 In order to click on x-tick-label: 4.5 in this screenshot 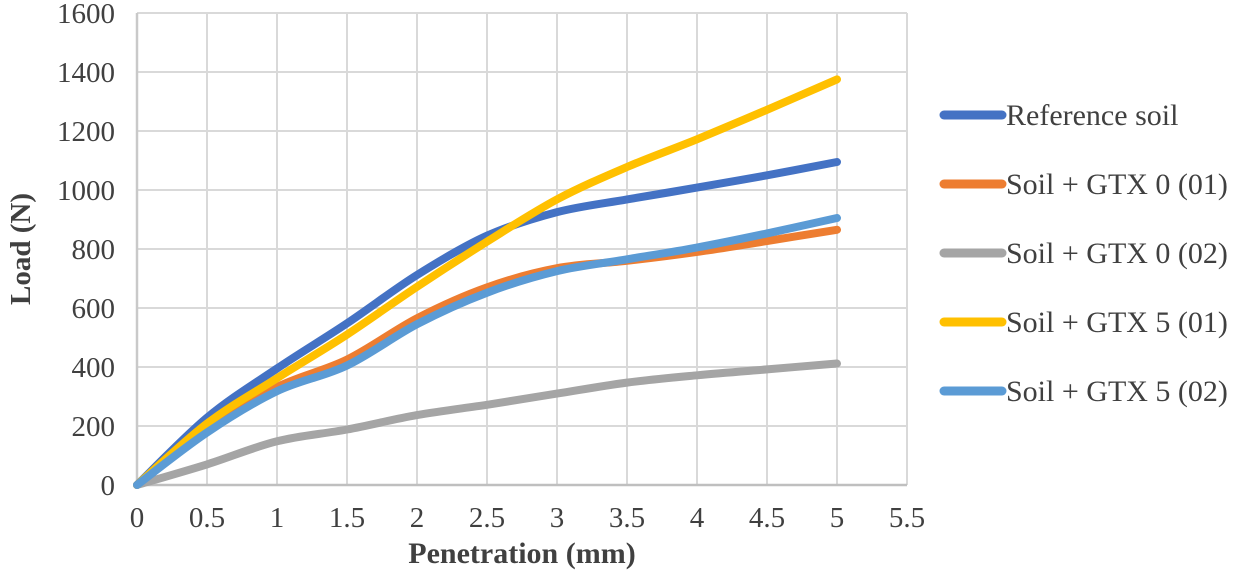, I will do `click(767, 518)`.